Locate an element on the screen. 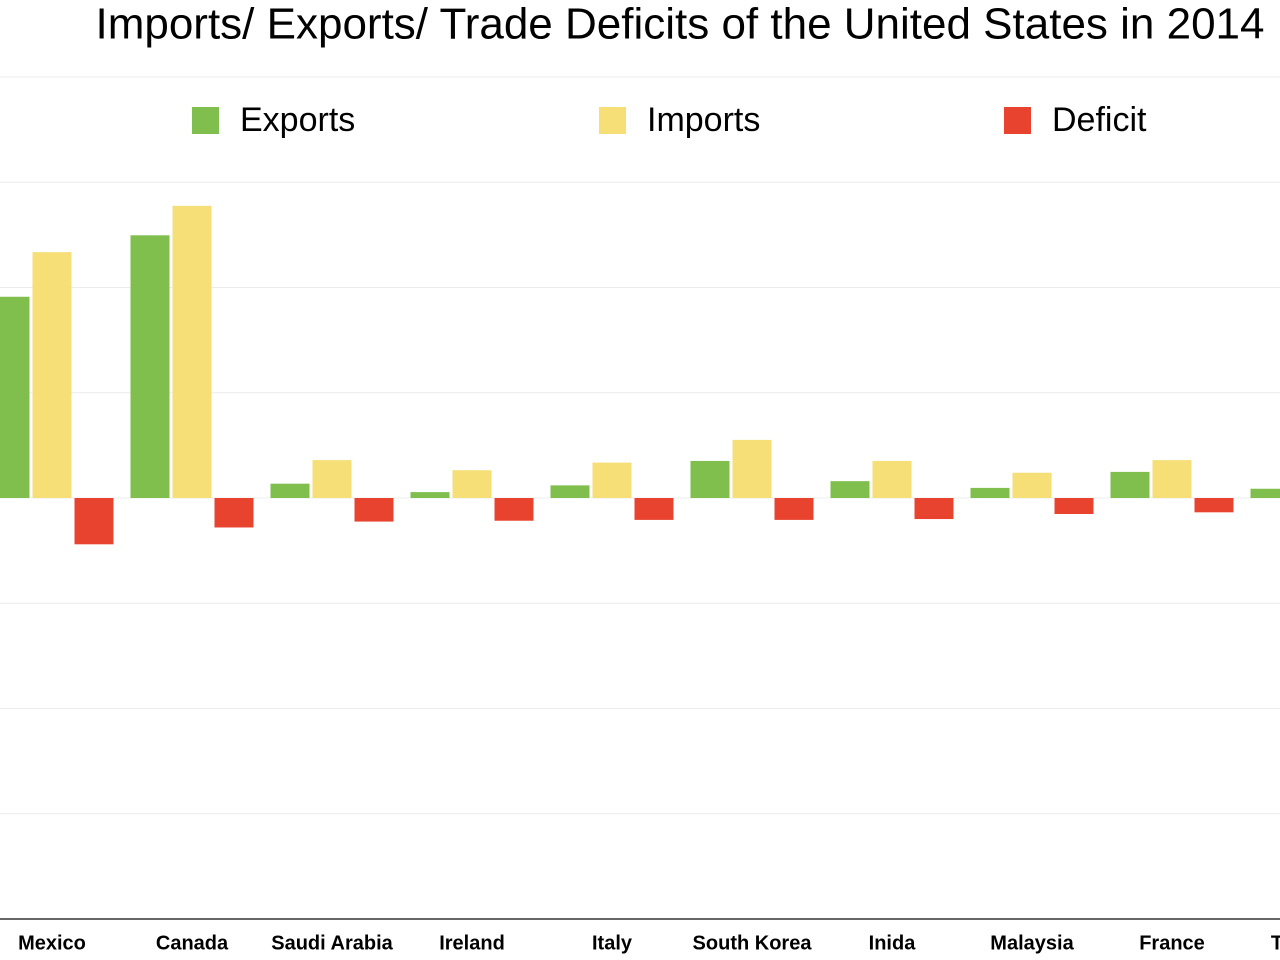  x-tick-label: Saudi Arabia is located at coordinates (332, 943).